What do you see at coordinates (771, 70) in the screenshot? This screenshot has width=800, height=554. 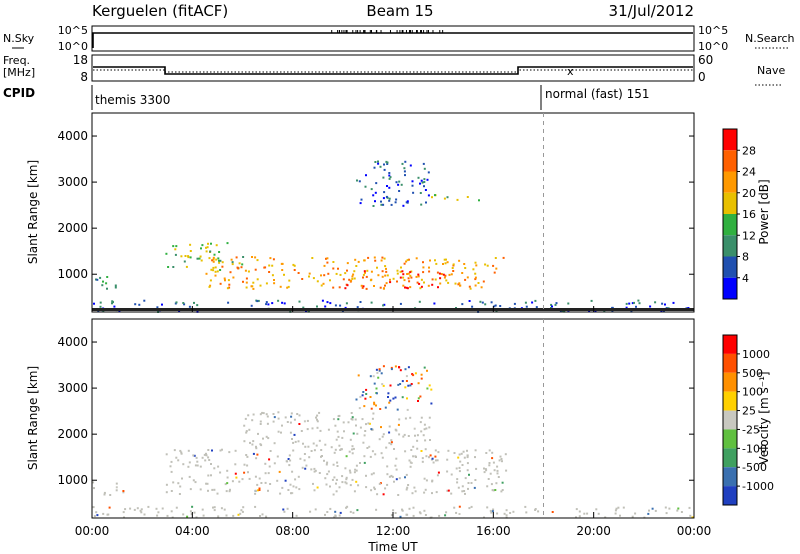 I see `nave-label: Nave` at bounding box center [771, 70].